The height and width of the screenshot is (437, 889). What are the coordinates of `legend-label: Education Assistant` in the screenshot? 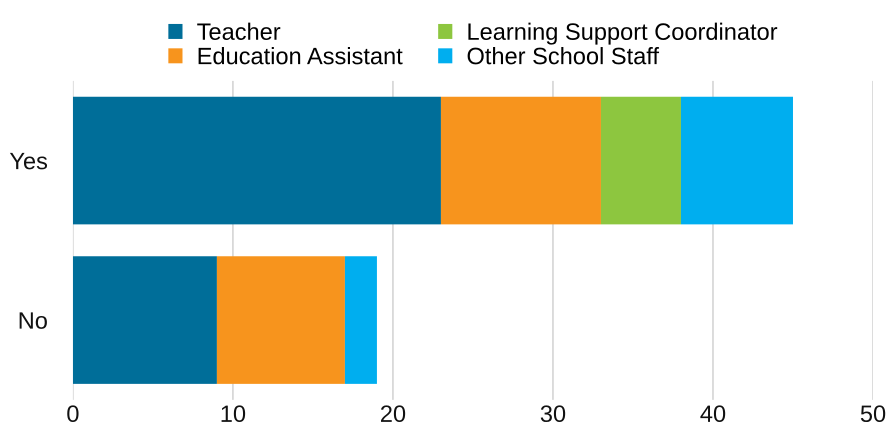 It's located at (300, 55).